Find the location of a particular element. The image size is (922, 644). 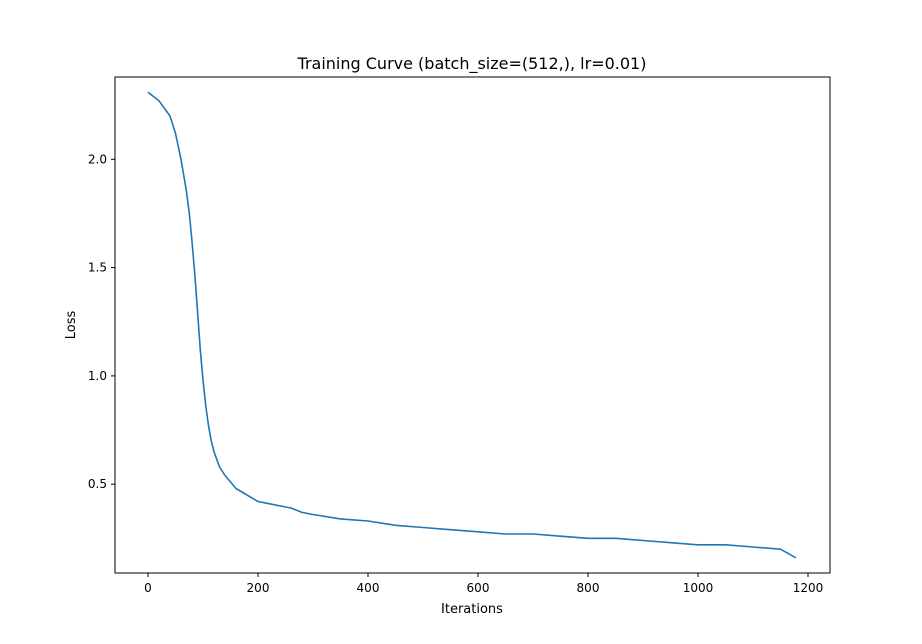

x-tick-label: 1000 is located at coordinates (698, 588).